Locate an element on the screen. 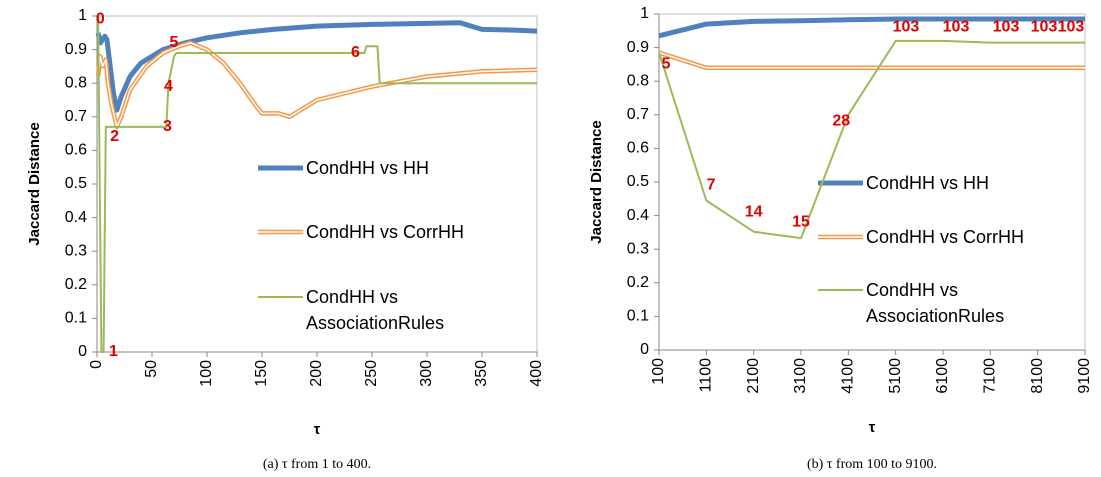  x-tick-label: 0 is located at coordinates (96, 364).